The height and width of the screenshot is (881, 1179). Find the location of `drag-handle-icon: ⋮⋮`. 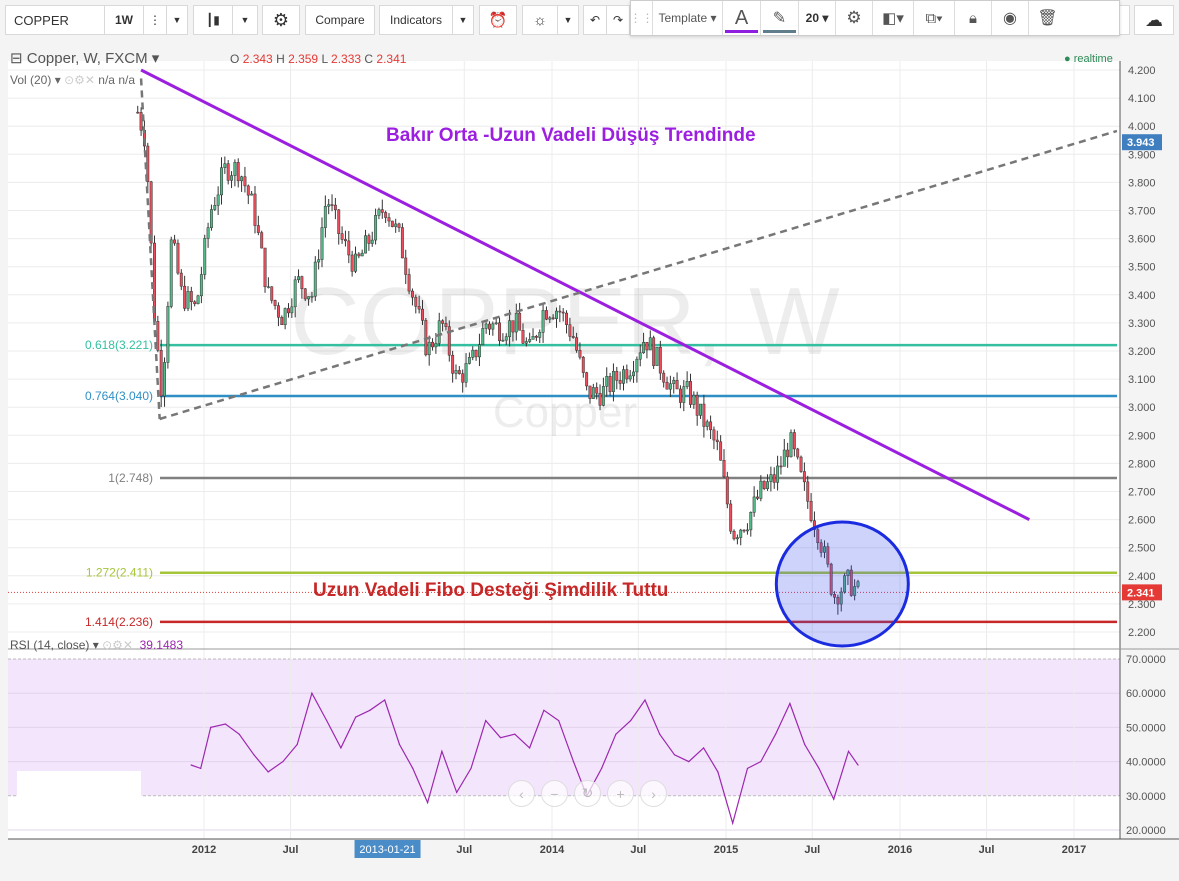

drag-handle-icon: ⋮⋮ is located at coordinates (642, 18).